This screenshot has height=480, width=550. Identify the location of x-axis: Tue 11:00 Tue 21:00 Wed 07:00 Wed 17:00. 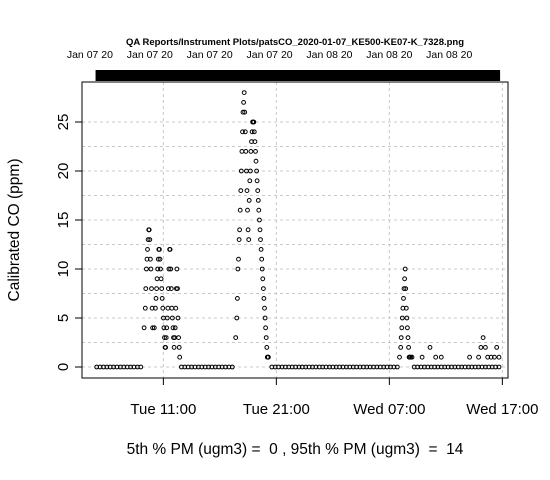
(334, 397).